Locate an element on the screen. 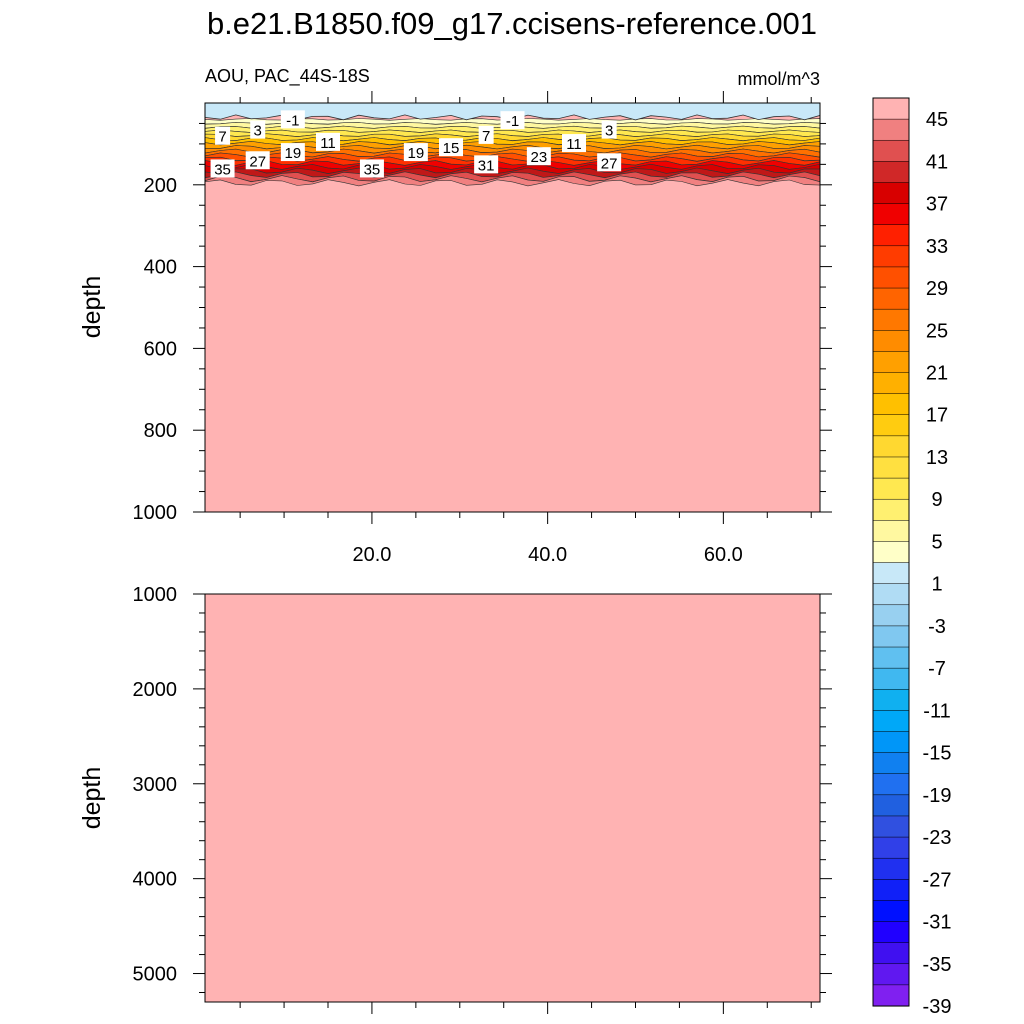 This screenshot has height=1024, width=1024. contour-label-text: 27 is located at coordinates (257, 161).